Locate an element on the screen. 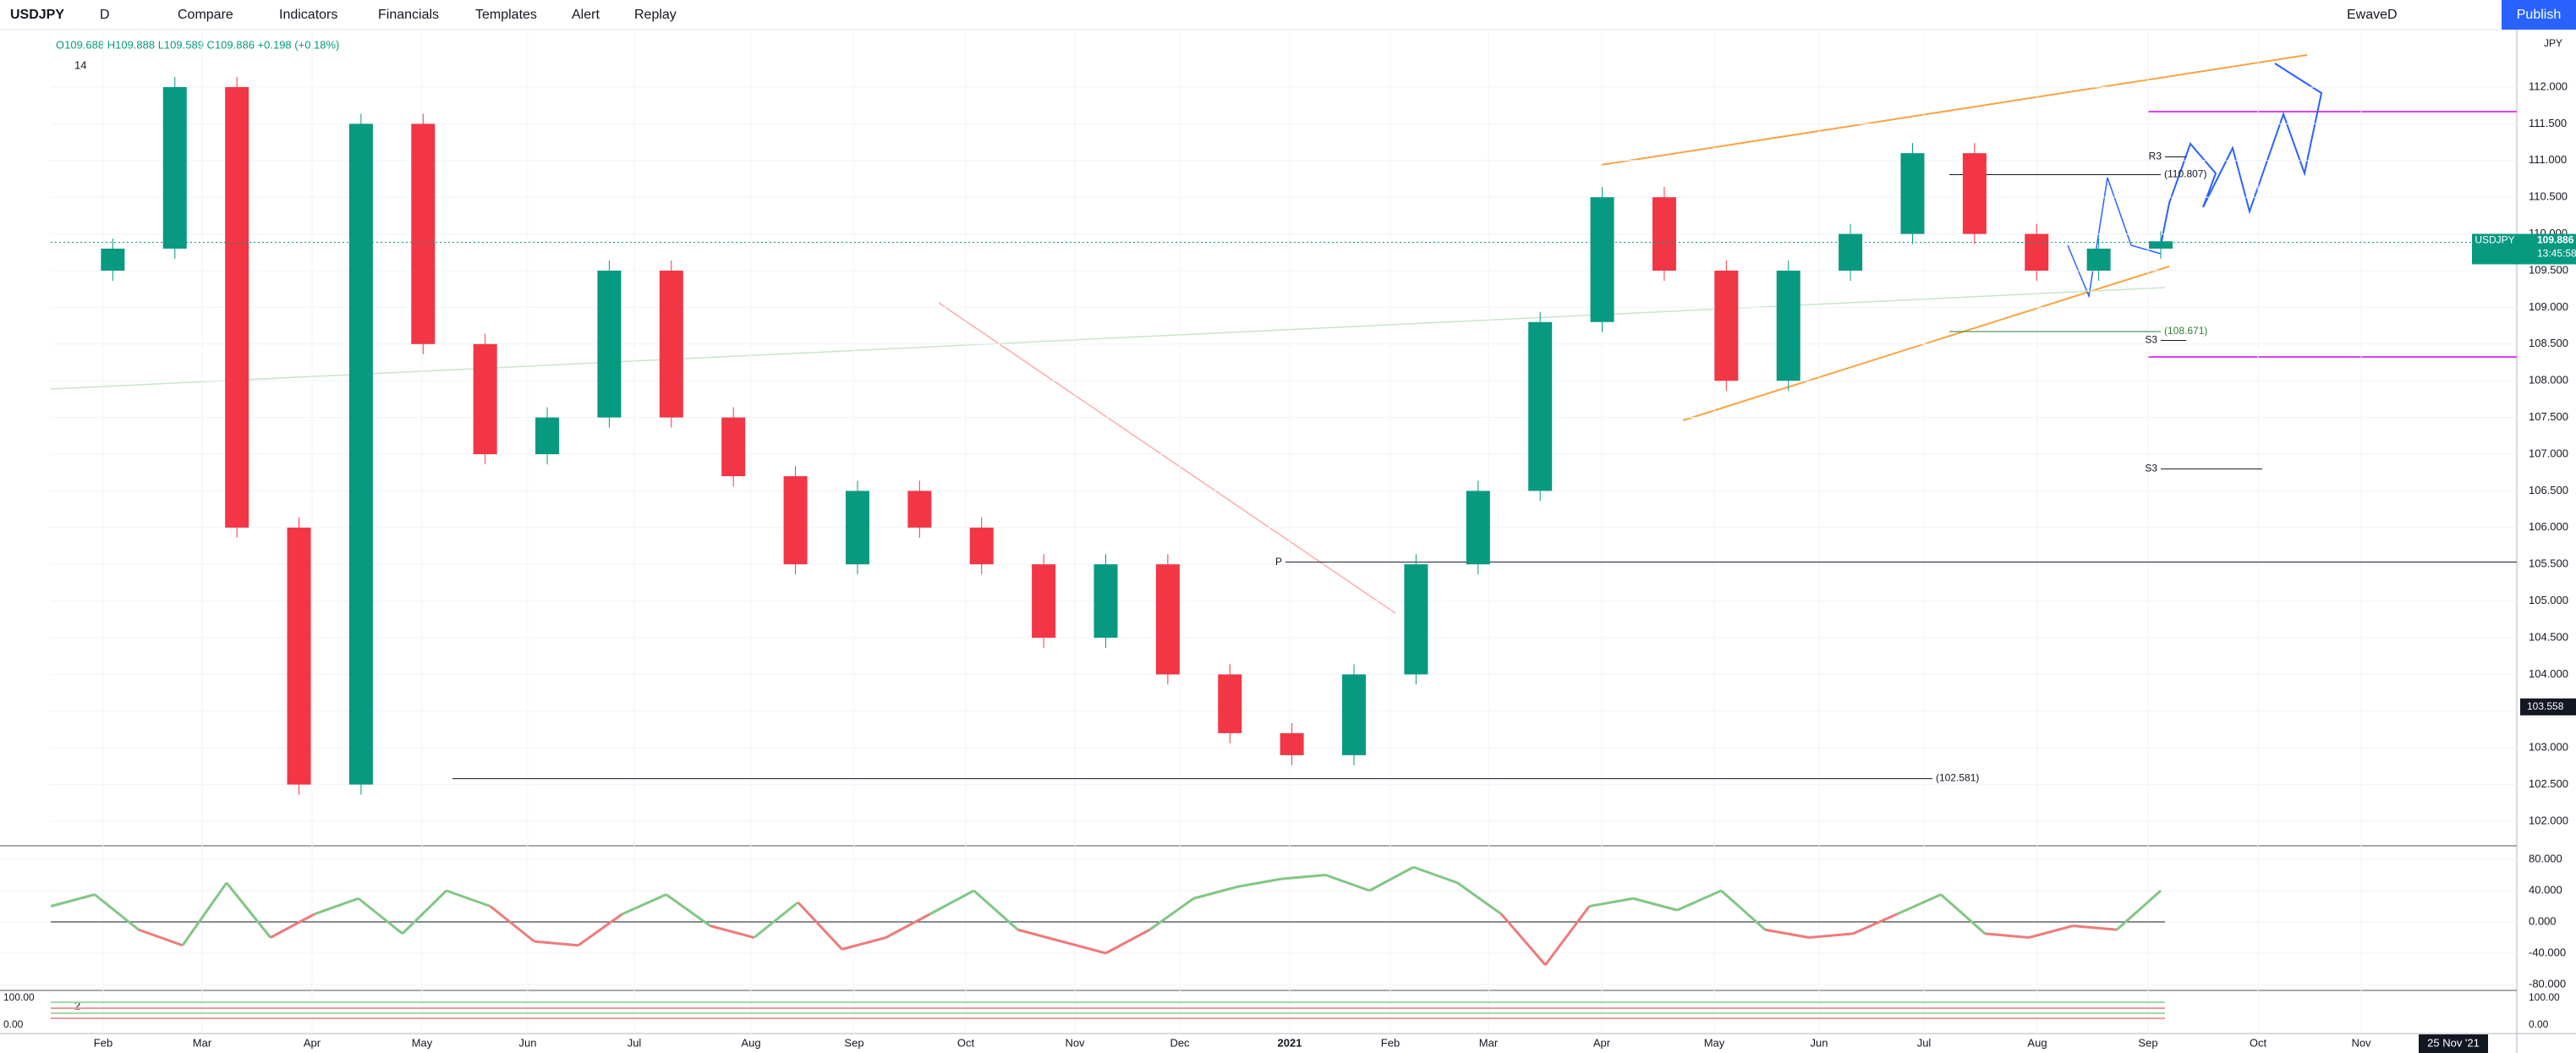 The width and height of the screenshot is (2576, 1053). price-tick-label: 111.000 is located at coordinates (2548, 160).